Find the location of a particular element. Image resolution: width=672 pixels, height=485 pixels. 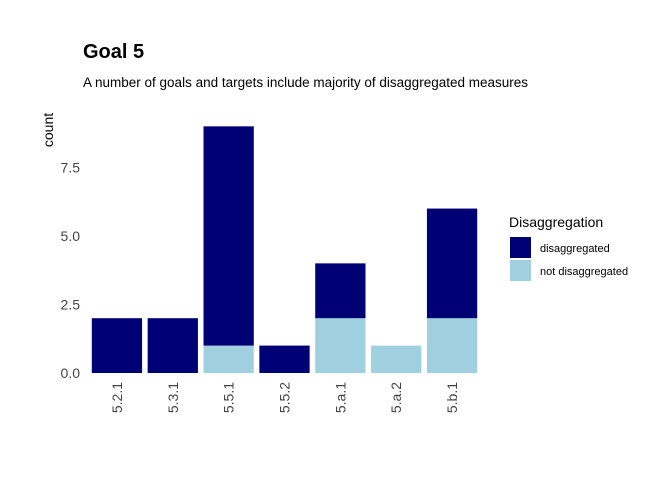

y-tick-label: 7.5 is located at coordinates (71, 167).